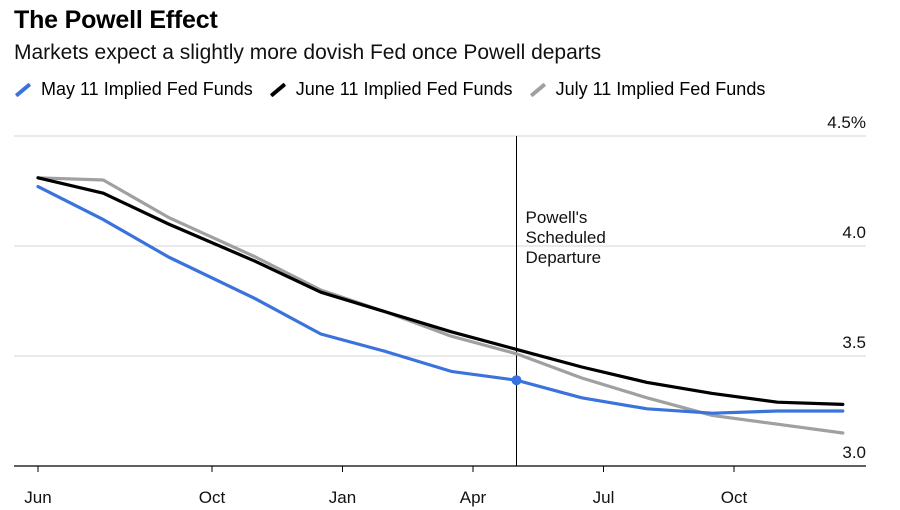 Image resolution: width=900 pixels, height=510 pixels. Describe the element at coordinates (854, 232) in the screenshot. I see `y-tick-label: 4.0` at that location.